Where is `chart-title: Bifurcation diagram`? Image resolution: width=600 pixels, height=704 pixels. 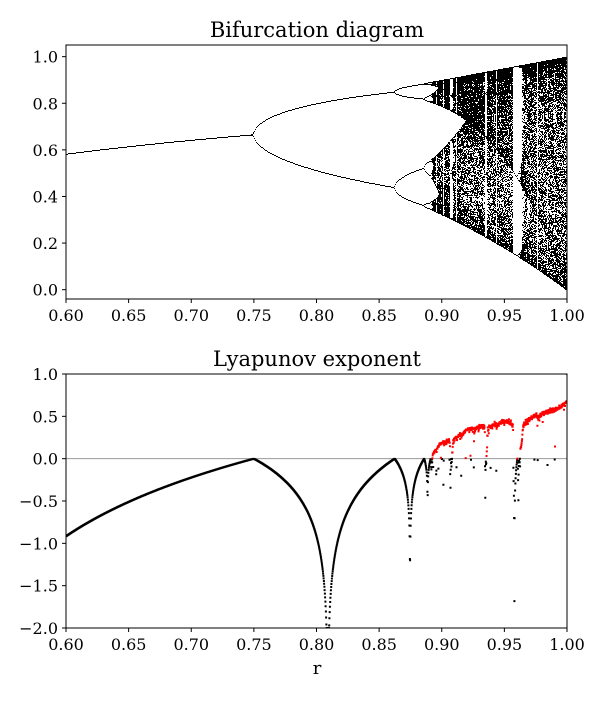 chart-title: Bifurcation diagram is located at coordinates (317, 30).